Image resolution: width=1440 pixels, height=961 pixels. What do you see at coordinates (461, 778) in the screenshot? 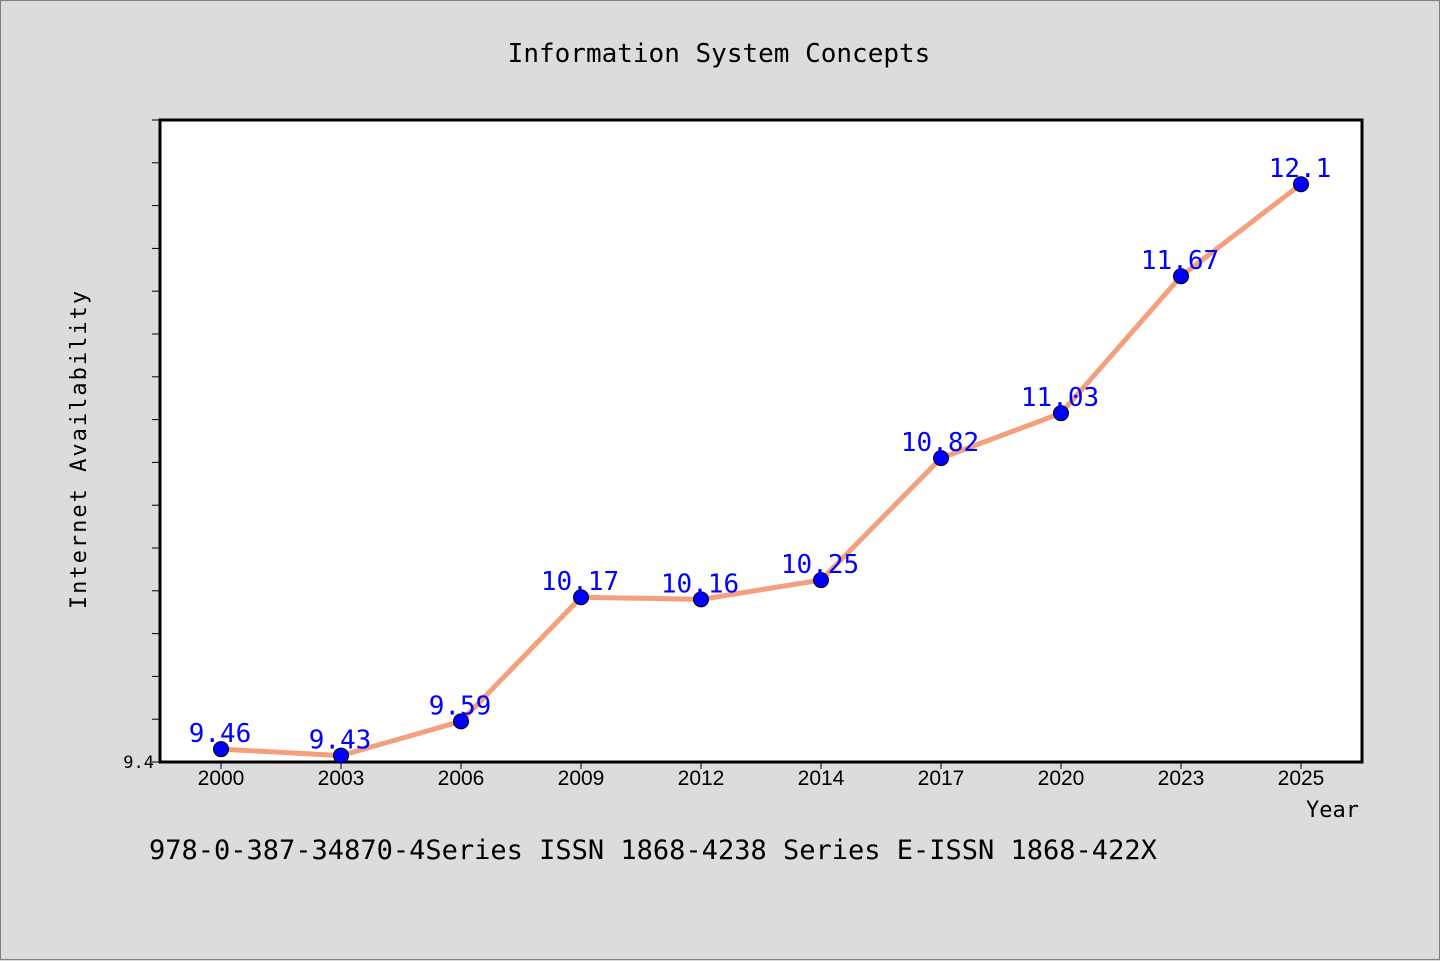
I see `x-tick-label: 2006` at bounding box center [461, 778].